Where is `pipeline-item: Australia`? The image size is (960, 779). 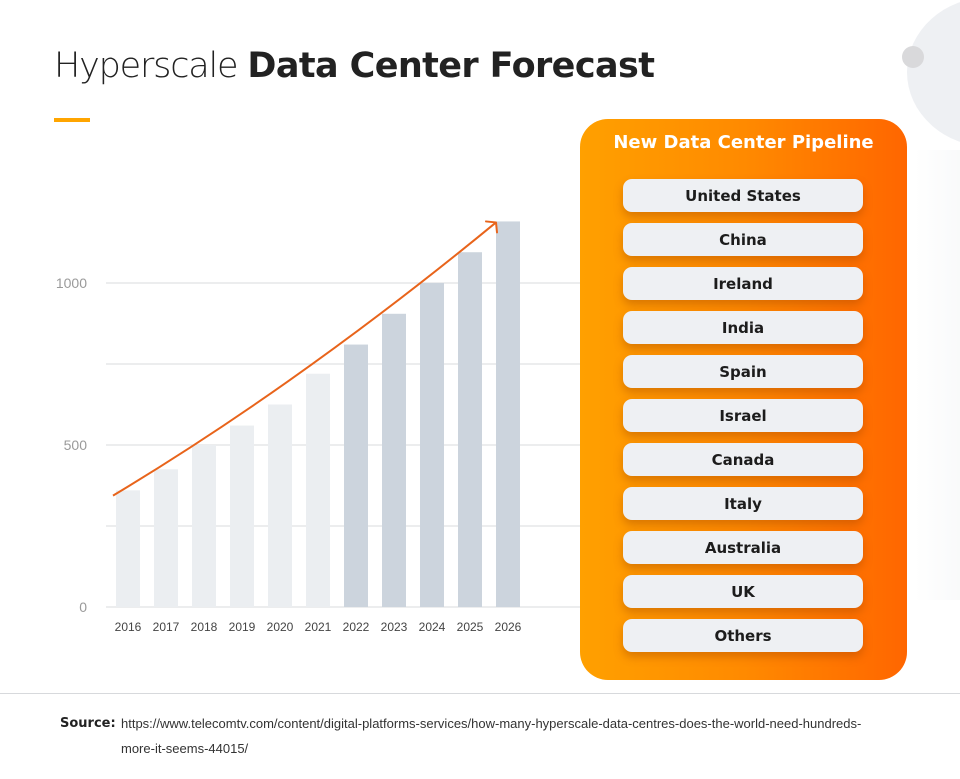 pipeline-item: Australia is located at coordinates (743, 547).